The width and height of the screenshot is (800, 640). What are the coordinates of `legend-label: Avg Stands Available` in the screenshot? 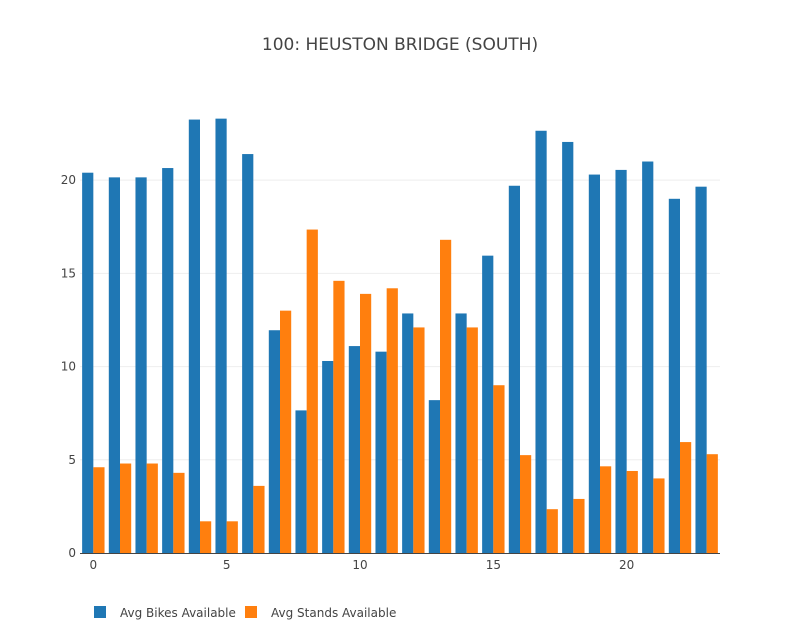 It's located at (333, 613).